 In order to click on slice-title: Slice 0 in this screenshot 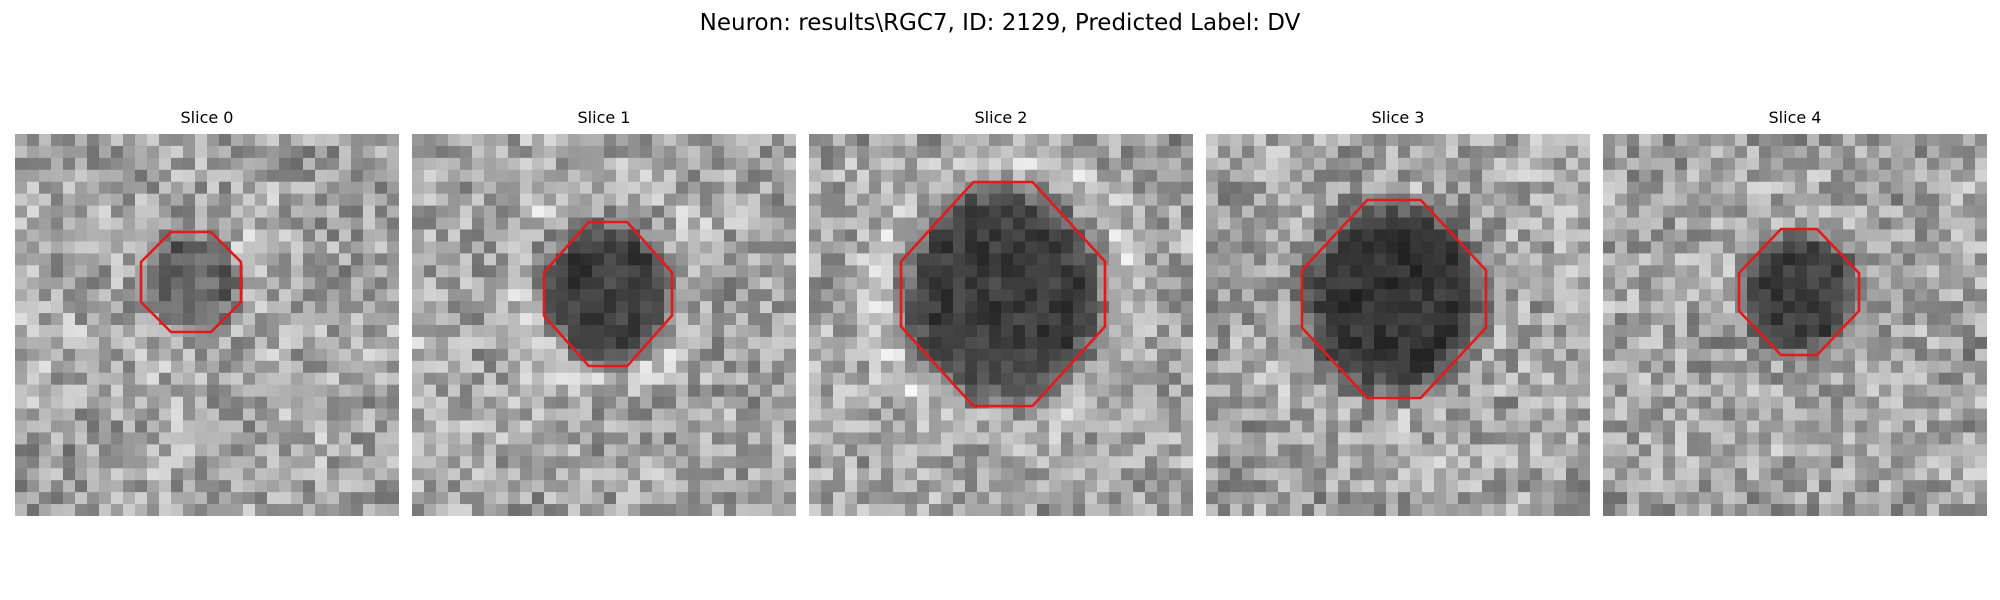, I will do `click(207, 117)`.